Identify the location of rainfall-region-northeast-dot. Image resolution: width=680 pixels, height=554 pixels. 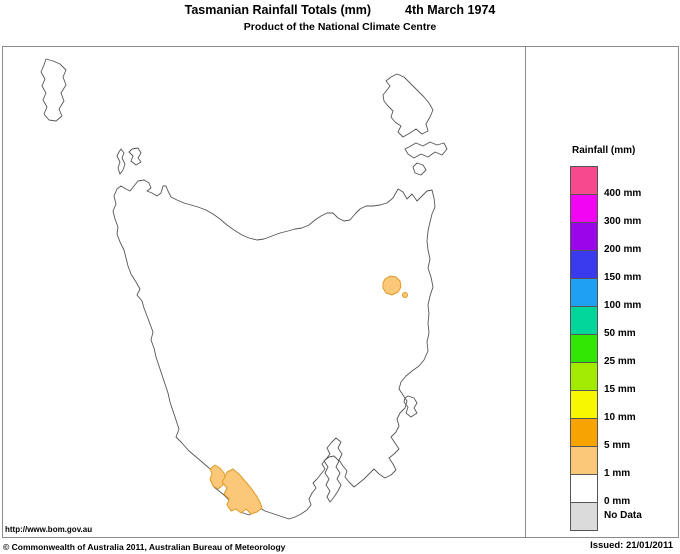
(405, 295).